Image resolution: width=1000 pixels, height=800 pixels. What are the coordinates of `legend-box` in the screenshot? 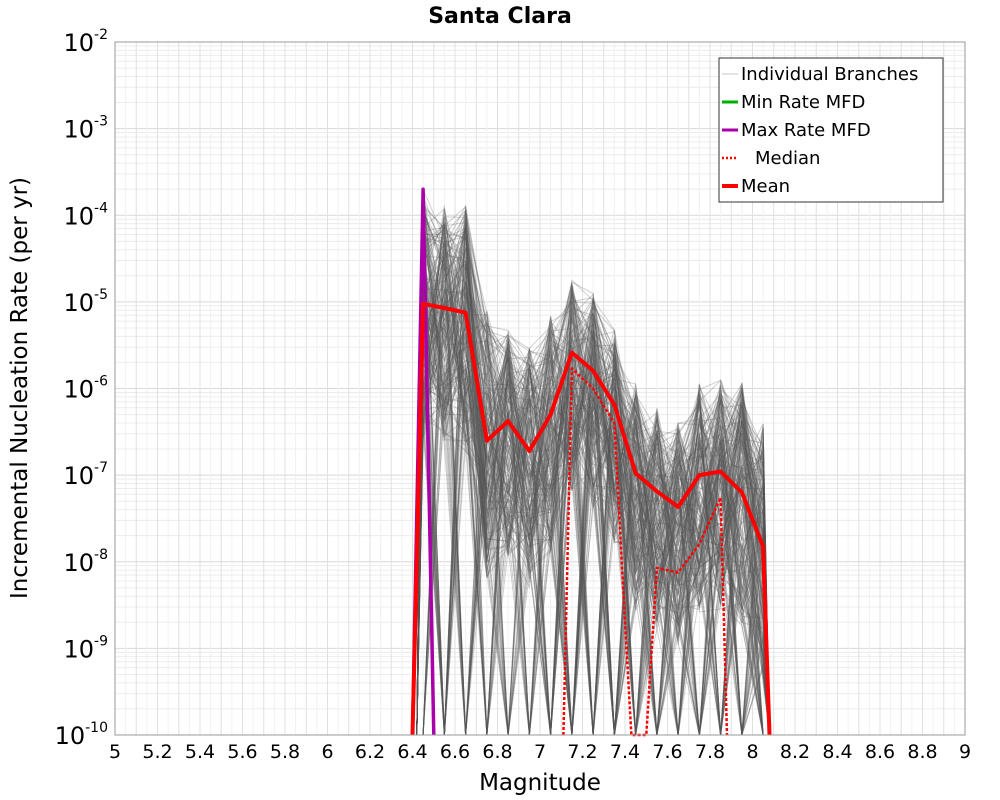 It's located at (831, 130).